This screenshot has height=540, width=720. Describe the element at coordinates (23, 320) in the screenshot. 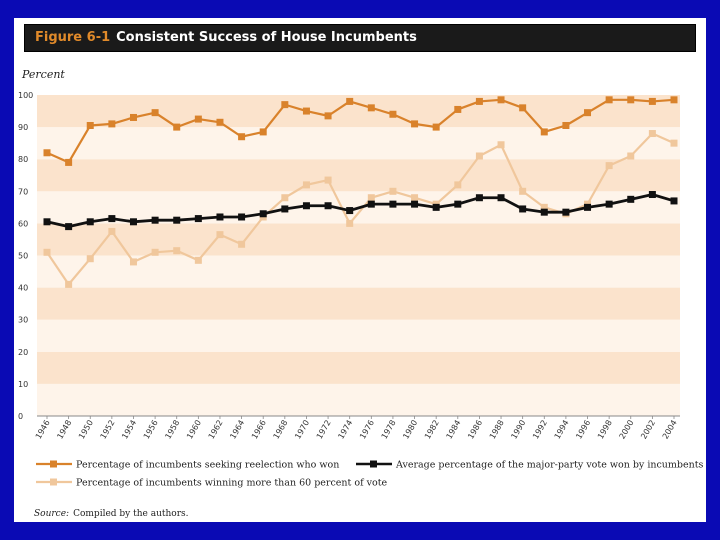

I see `y-tick-label: 30` at that location.